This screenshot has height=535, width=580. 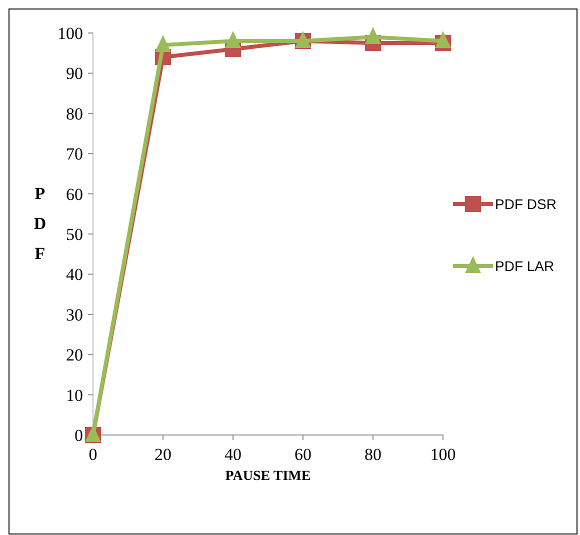 What do you see at coordinates (74, 274) in the screenshot?
I see `y-tick-label: 40` at bounding box center [74, 274].